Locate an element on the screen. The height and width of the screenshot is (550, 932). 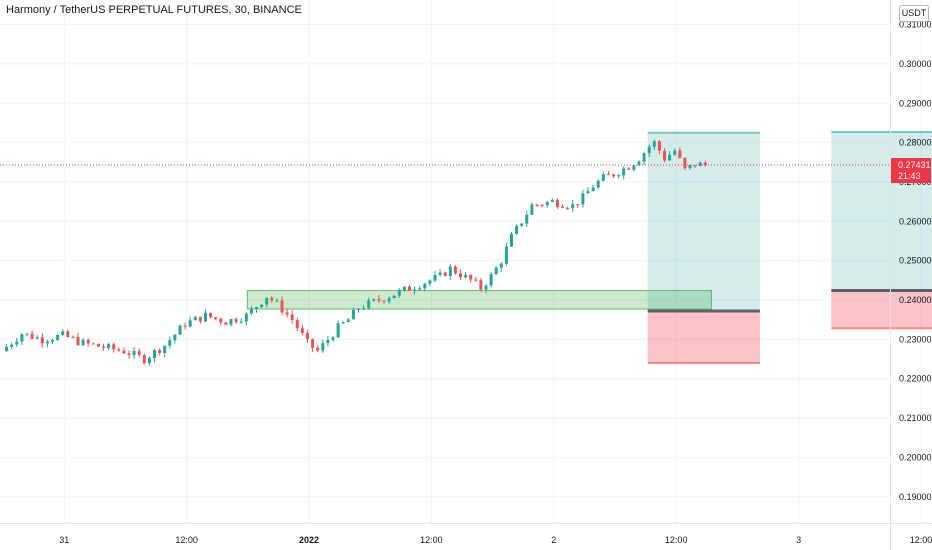
y-tick-label: 0.28000 is located at coordinates (915, 143).